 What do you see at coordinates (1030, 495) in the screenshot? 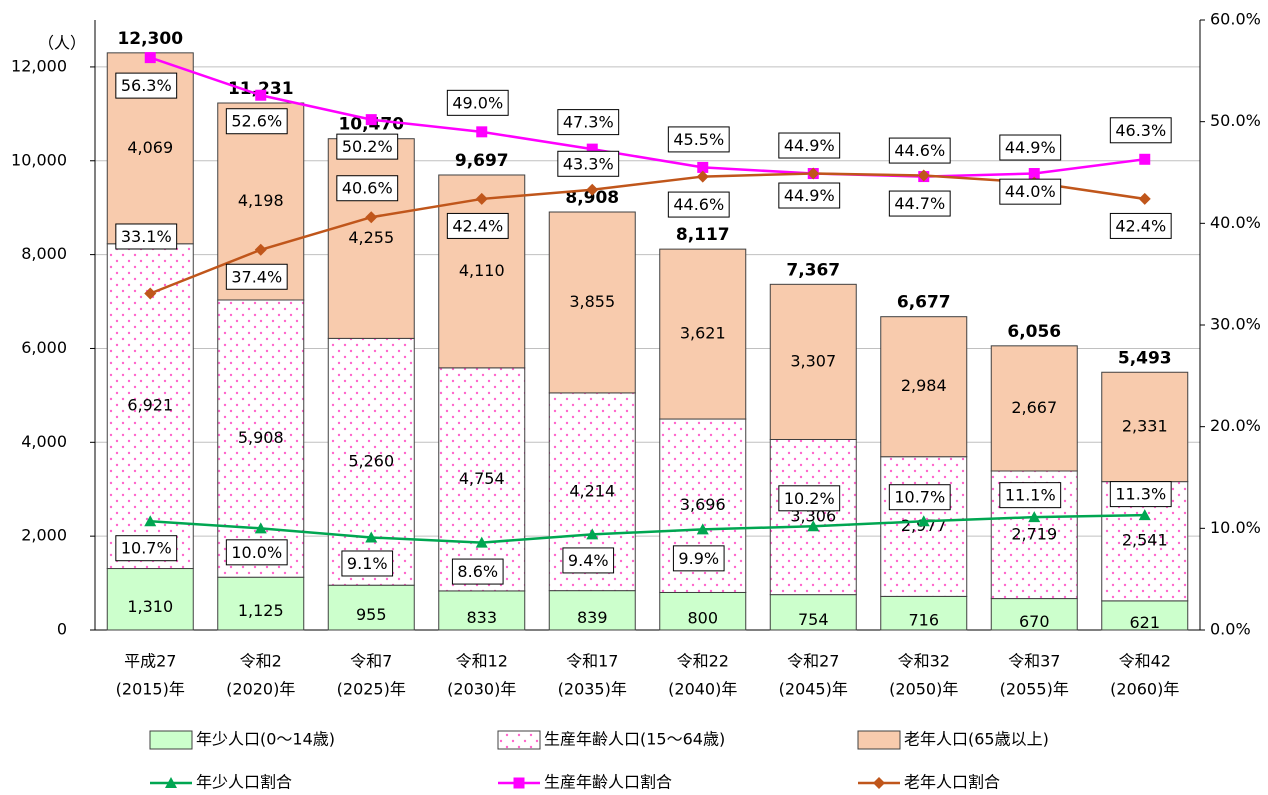
I see `line-label: 11.1%` at bounding box center [1030, 495].